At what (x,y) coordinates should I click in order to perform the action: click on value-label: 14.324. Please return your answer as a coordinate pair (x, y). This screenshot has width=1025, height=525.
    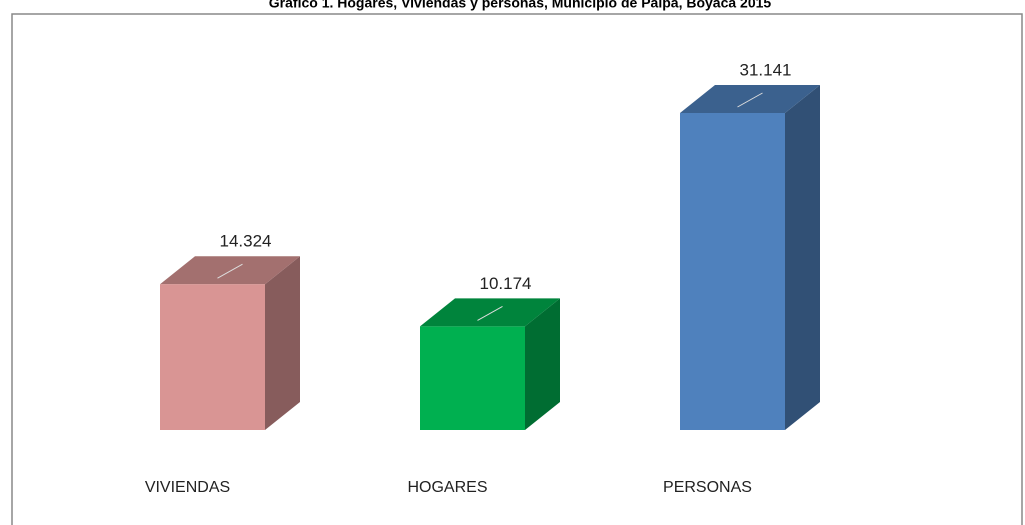
    Looking at the image, I should click on (246, 241).